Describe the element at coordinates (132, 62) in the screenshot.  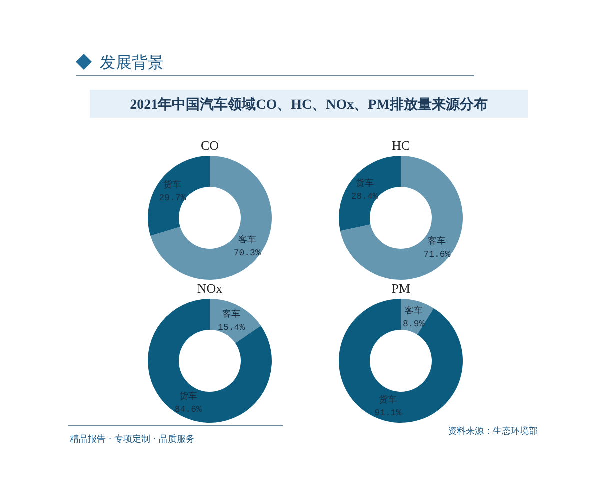
I see `text: 发展背景` at that location.